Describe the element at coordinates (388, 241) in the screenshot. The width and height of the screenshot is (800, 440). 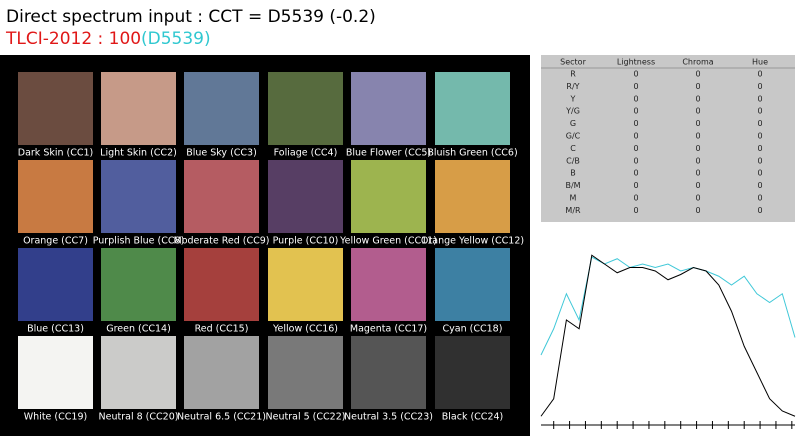
I see `patch-label: Yellow Green (CC11)` at that location.